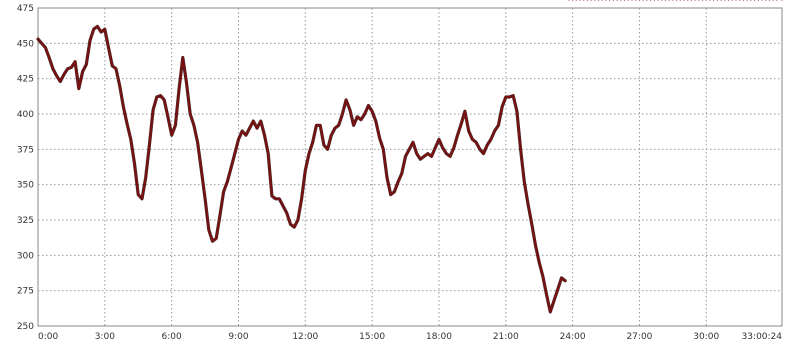 The height and width of the screenshot is (344, 786). Describe the element at coordinates (25, 292) in the screenshot. I see `y-tick-label: 275` at that location.